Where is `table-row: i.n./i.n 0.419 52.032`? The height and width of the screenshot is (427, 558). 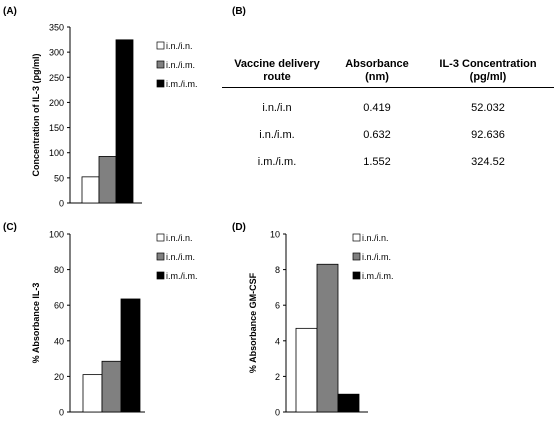
table-row: i.n./i.n 0.419 52.032 is located at coordinates (388, 108).